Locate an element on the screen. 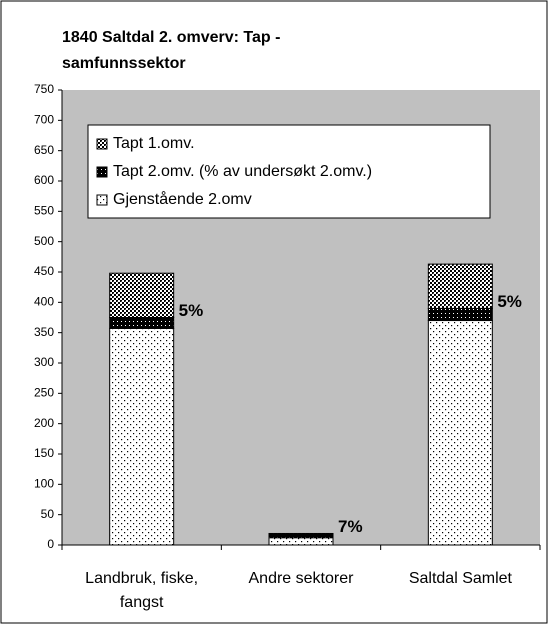  y-tick-label: 700 is located at coordinates (44, 120).